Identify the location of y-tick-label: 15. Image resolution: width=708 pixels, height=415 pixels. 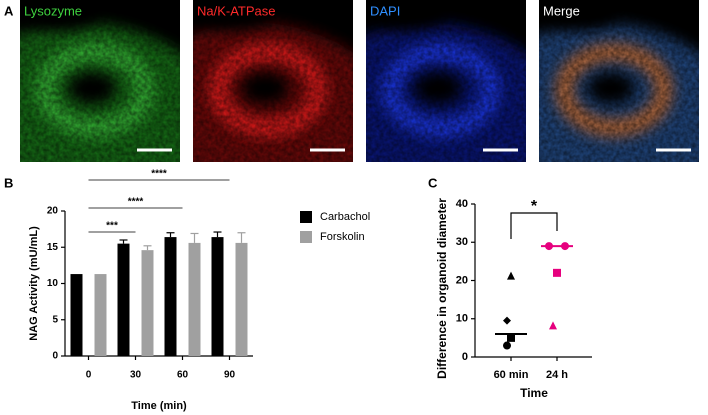
(53, 247).